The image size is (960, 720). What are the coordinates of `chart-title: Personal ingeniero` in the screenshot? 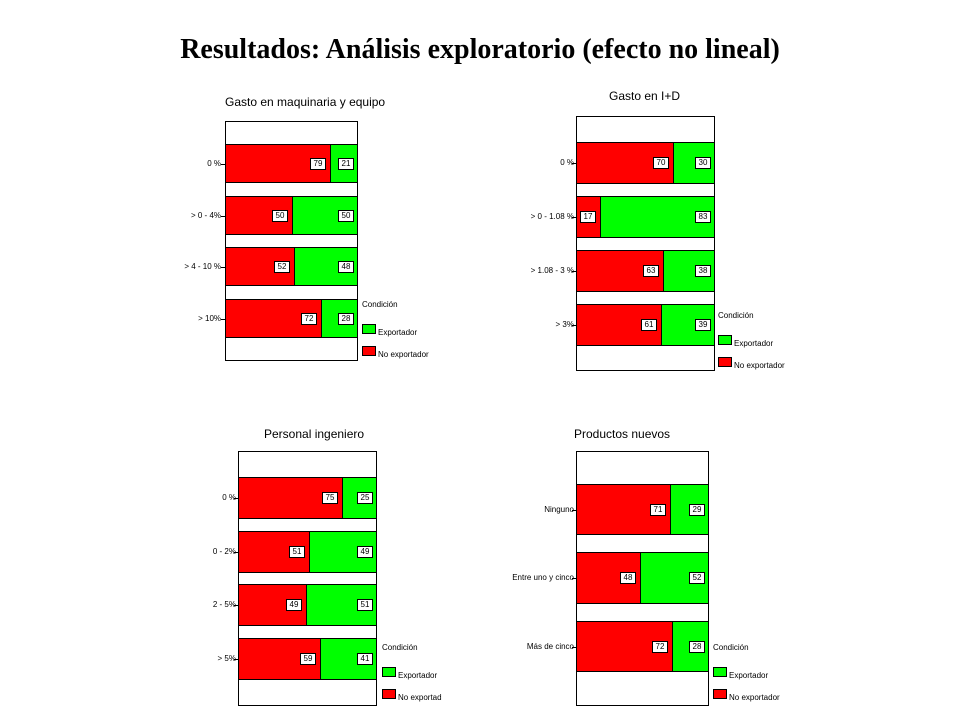 It's located at (314, 434).